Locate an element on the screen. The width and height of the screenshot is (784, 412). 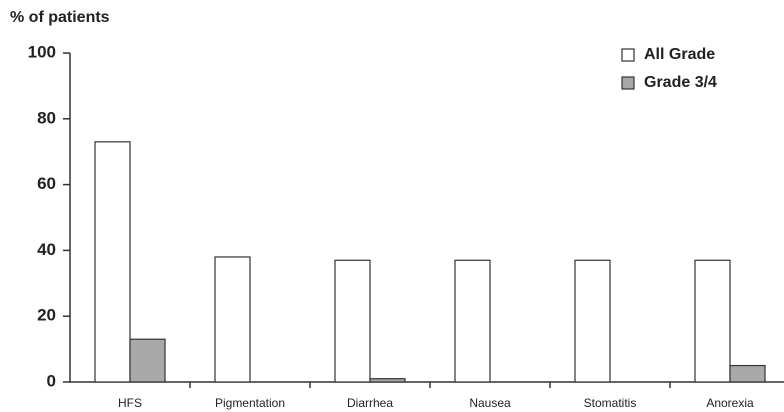
y-tick-label: 0 is located at coordinates (51, 380).